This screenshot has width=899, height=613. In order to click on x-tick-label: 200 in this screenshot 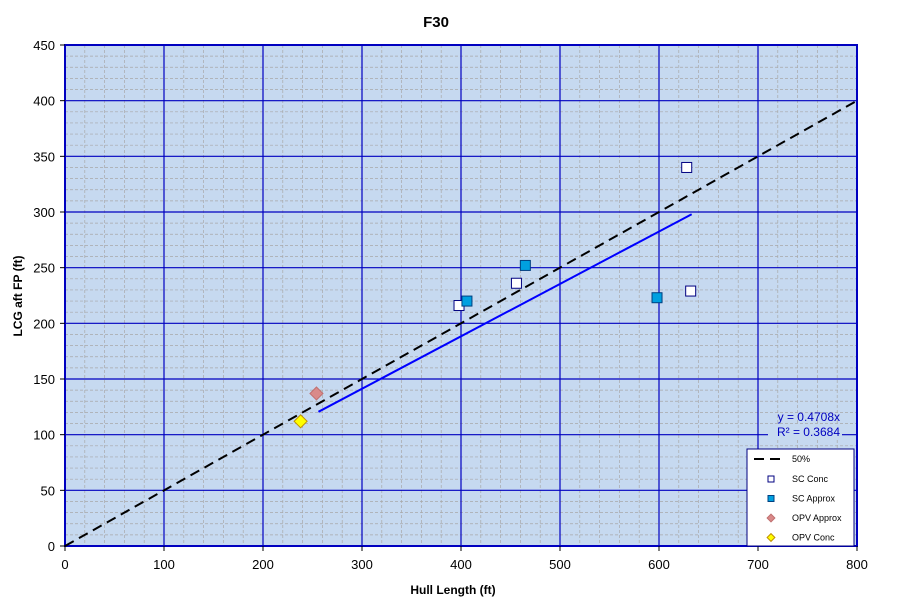, I will do `click(263, 564)`.